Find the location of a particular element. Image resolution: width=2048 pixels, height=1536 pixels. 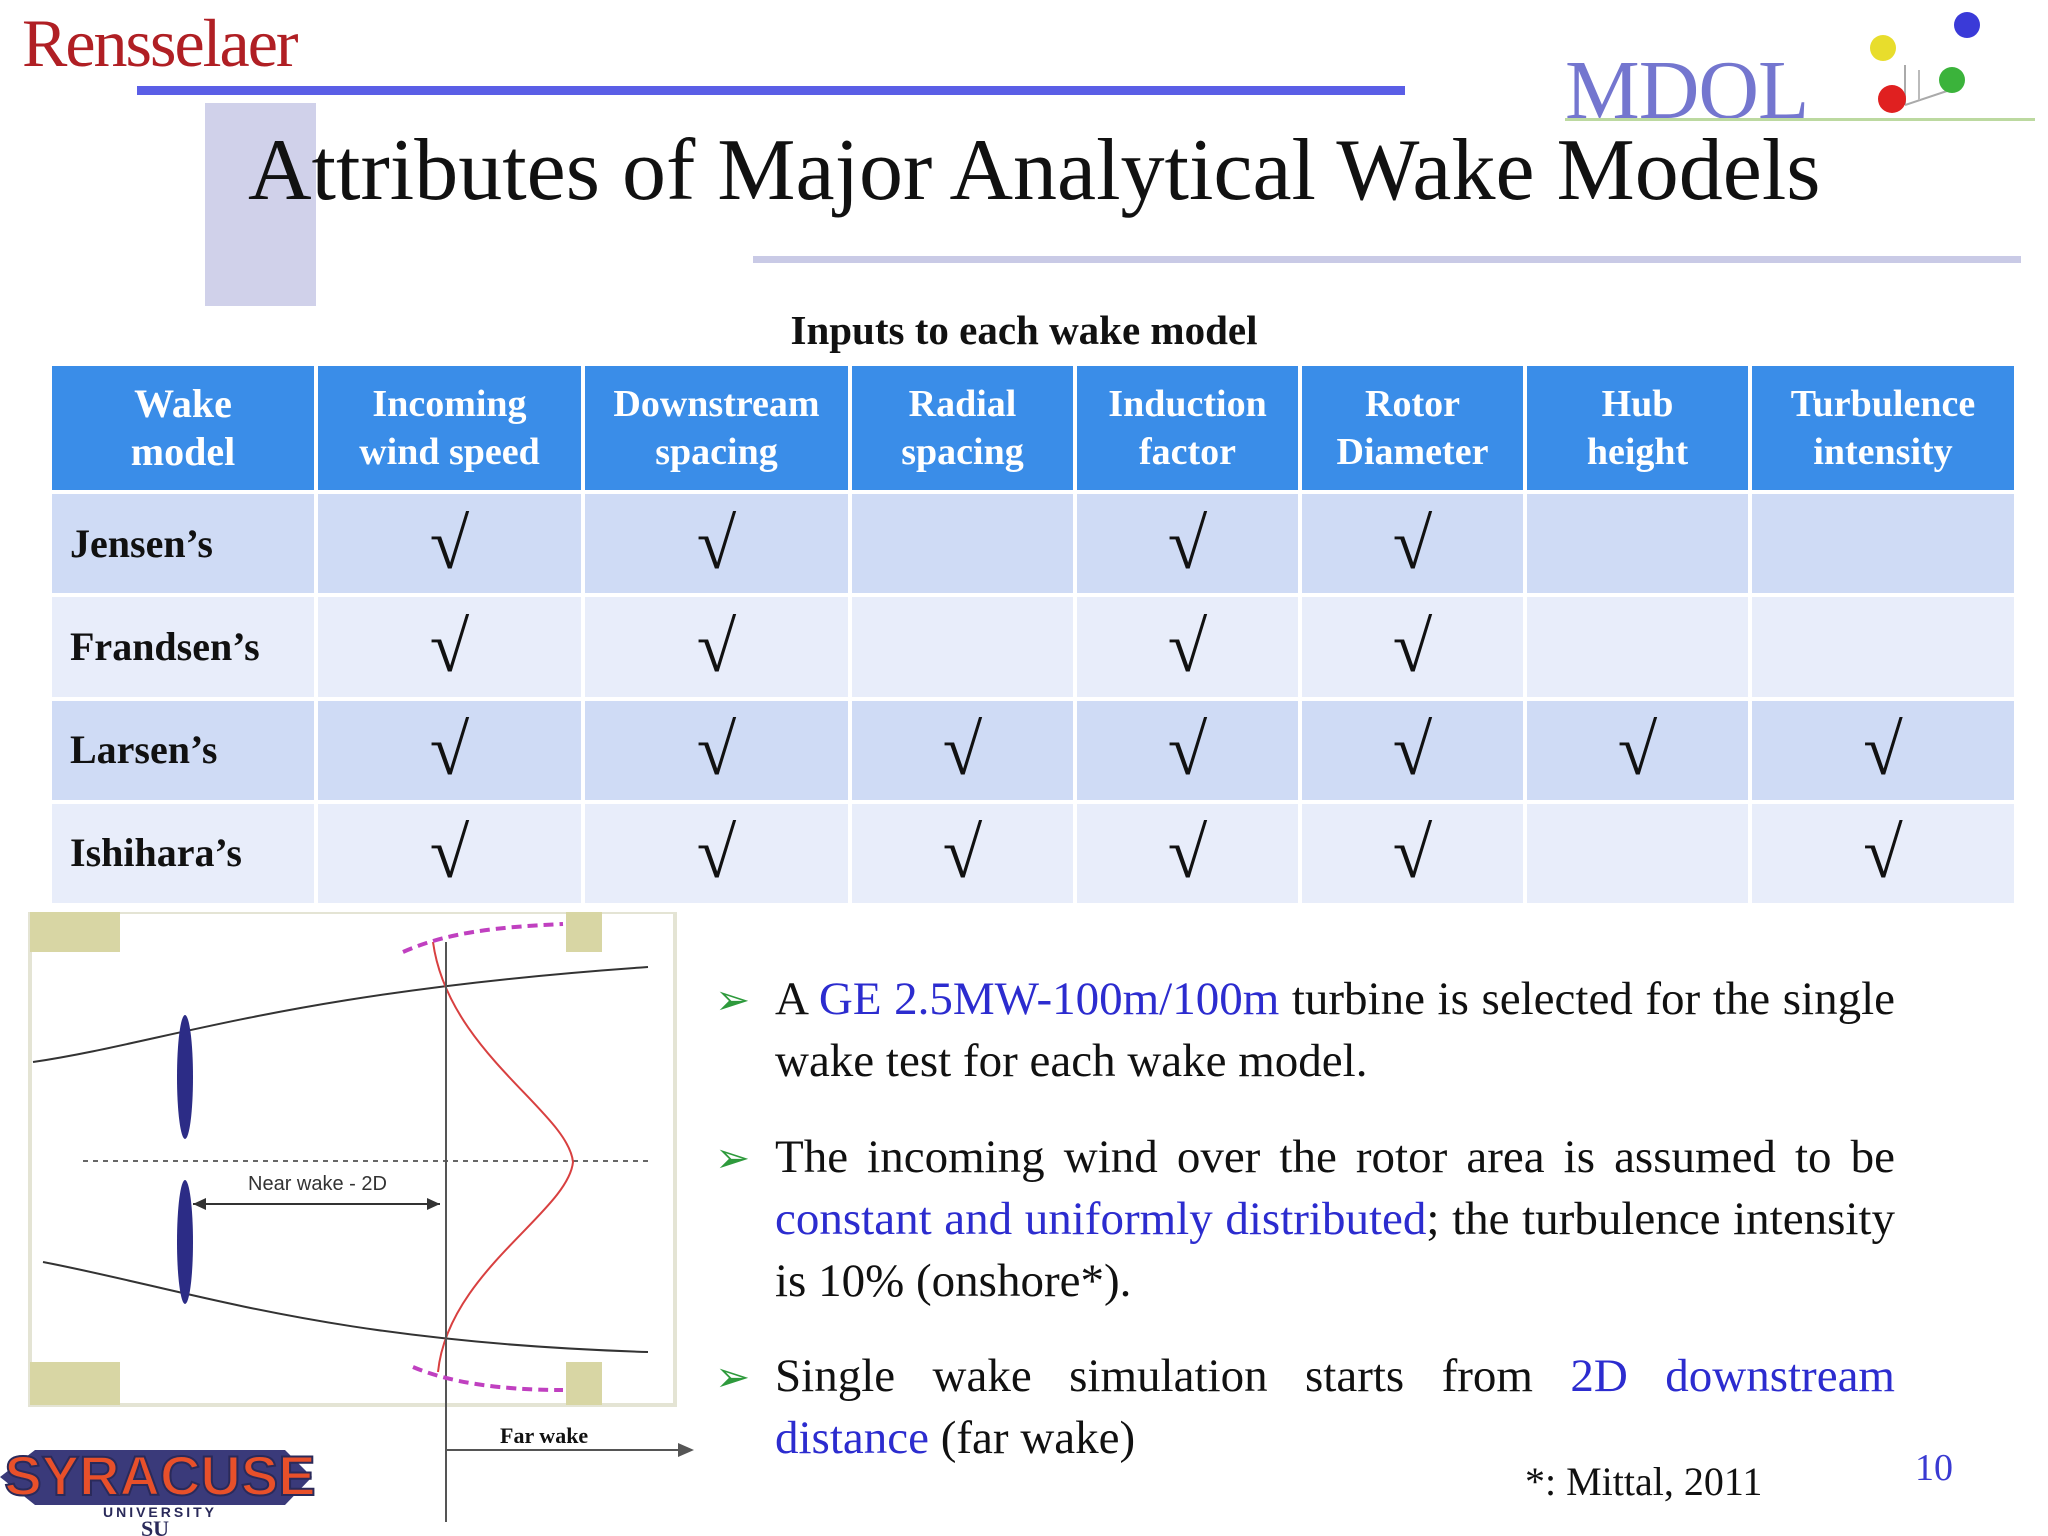

column-header: Hub height is located at coordinates (1637, 428).